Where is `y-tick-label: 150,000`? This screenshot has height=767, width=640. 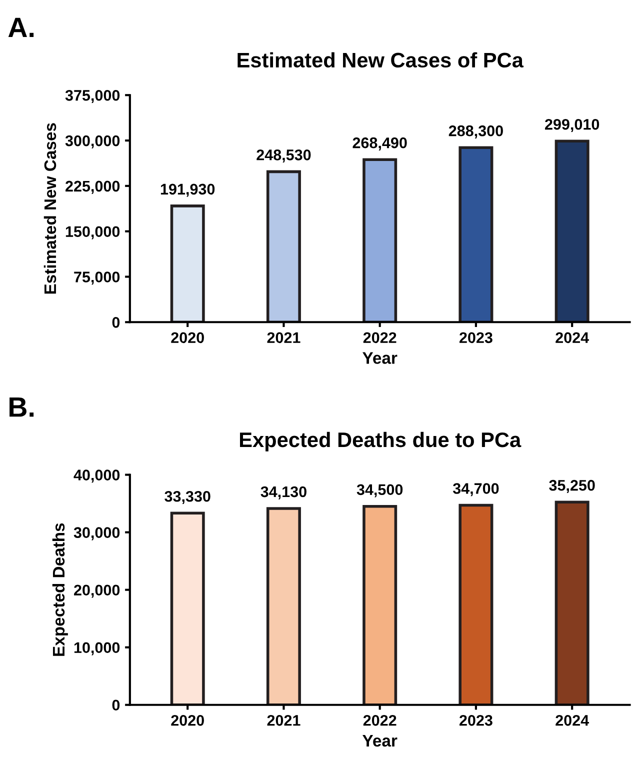
y-tick-label: 150,000 is located at coordinates (93, 233).